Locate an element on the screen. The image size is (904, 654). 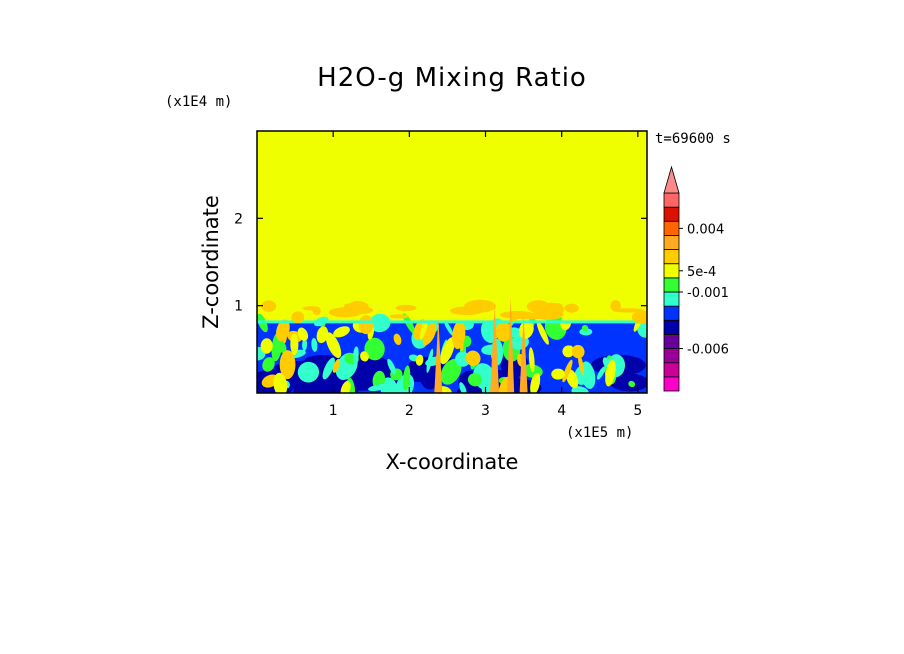
colorbar-extend-arrow is located at coordinates (671, 179).